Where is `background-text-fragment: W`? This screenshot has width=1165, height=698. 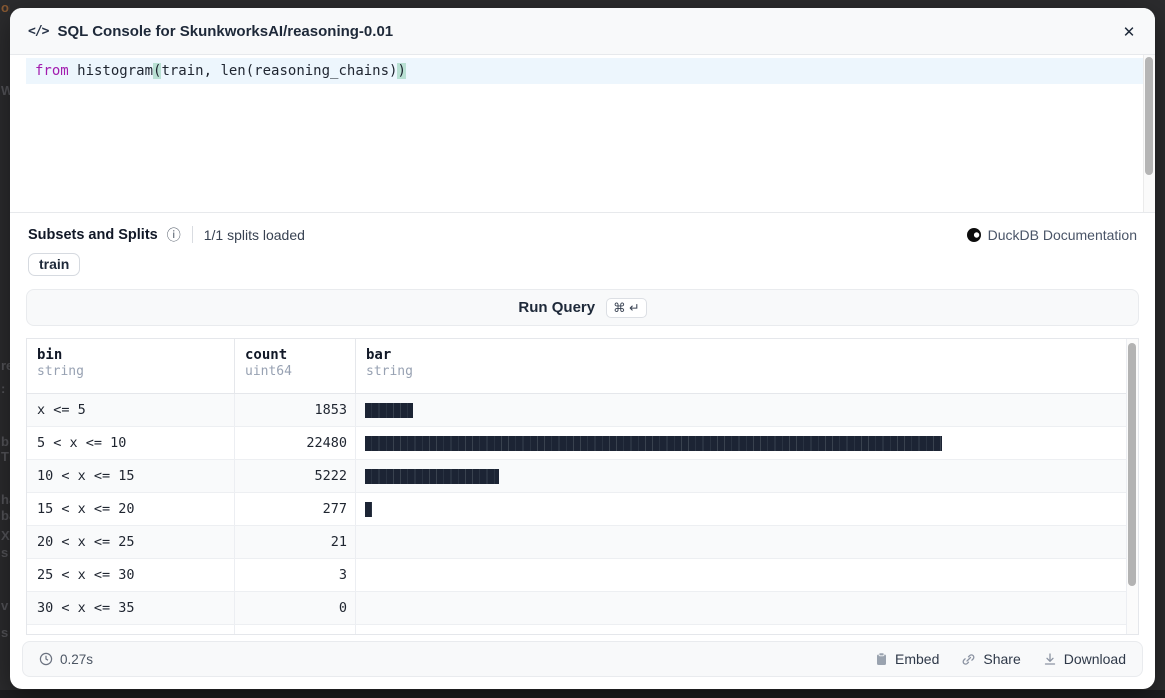
background-text-fragment: W is located at coordinates (5, 90).